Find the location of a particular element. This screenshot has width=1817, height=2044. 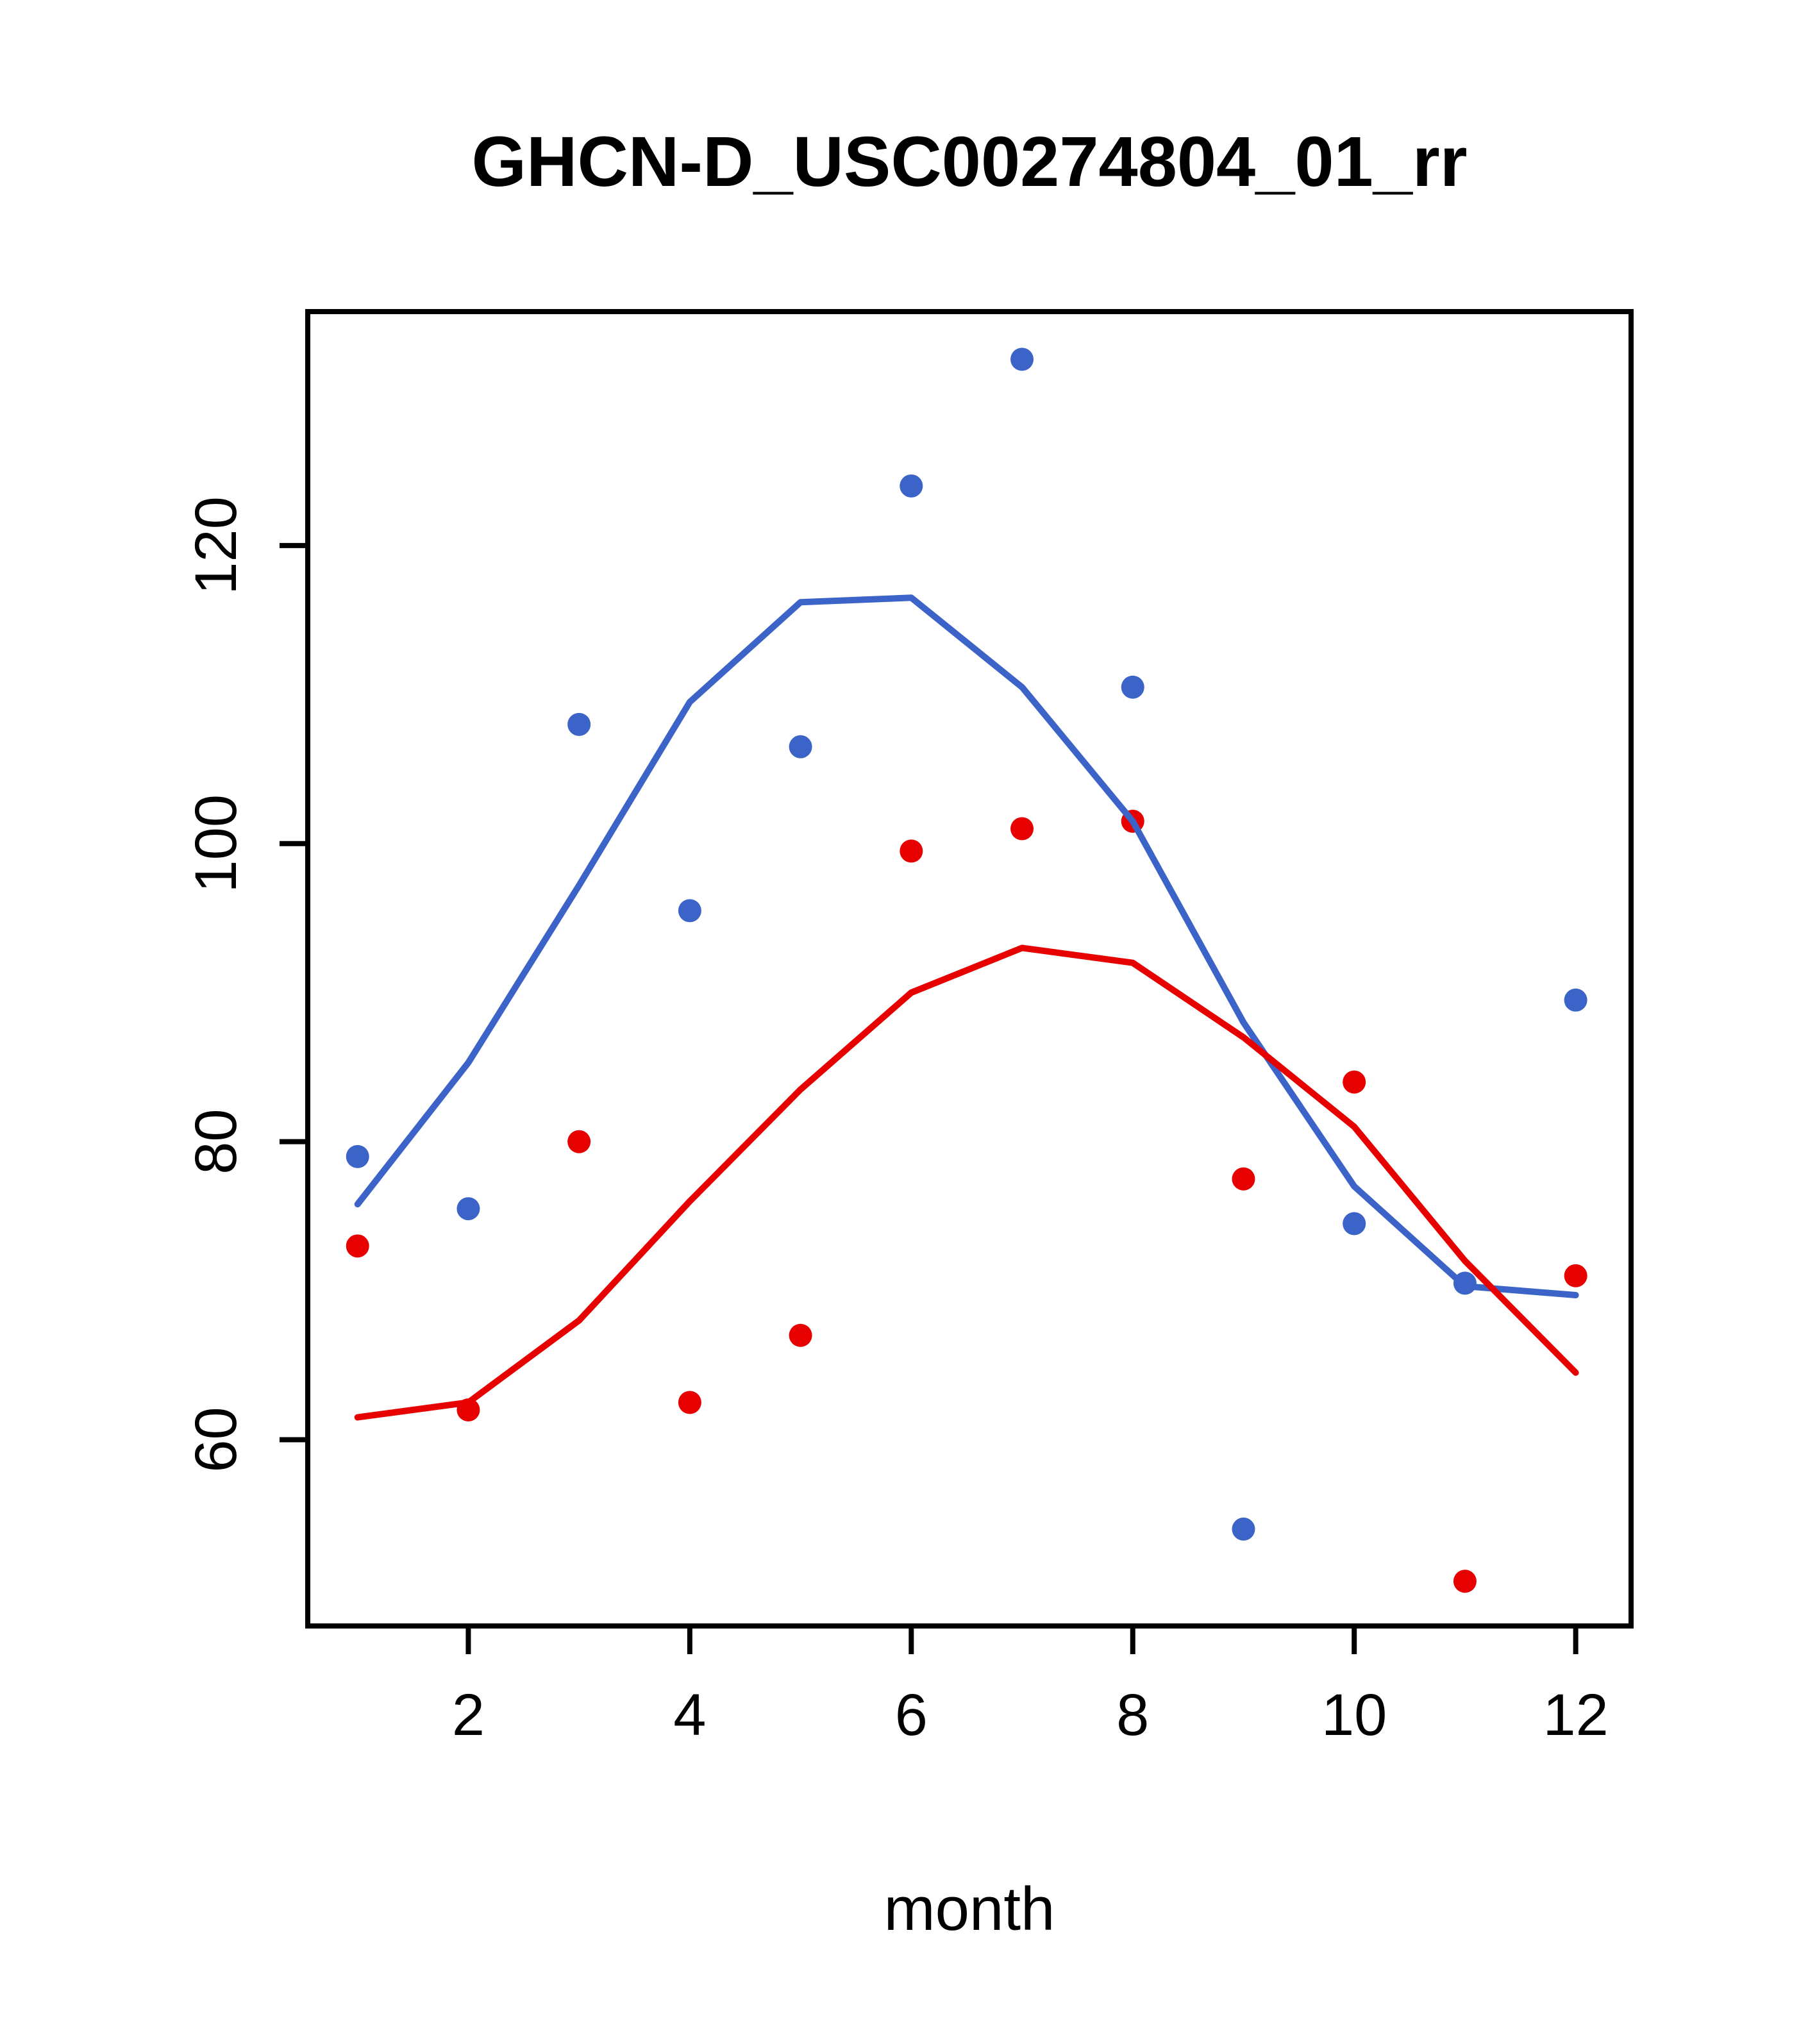

x-tick-label: 12 is located at coordinates (1576, 1715).